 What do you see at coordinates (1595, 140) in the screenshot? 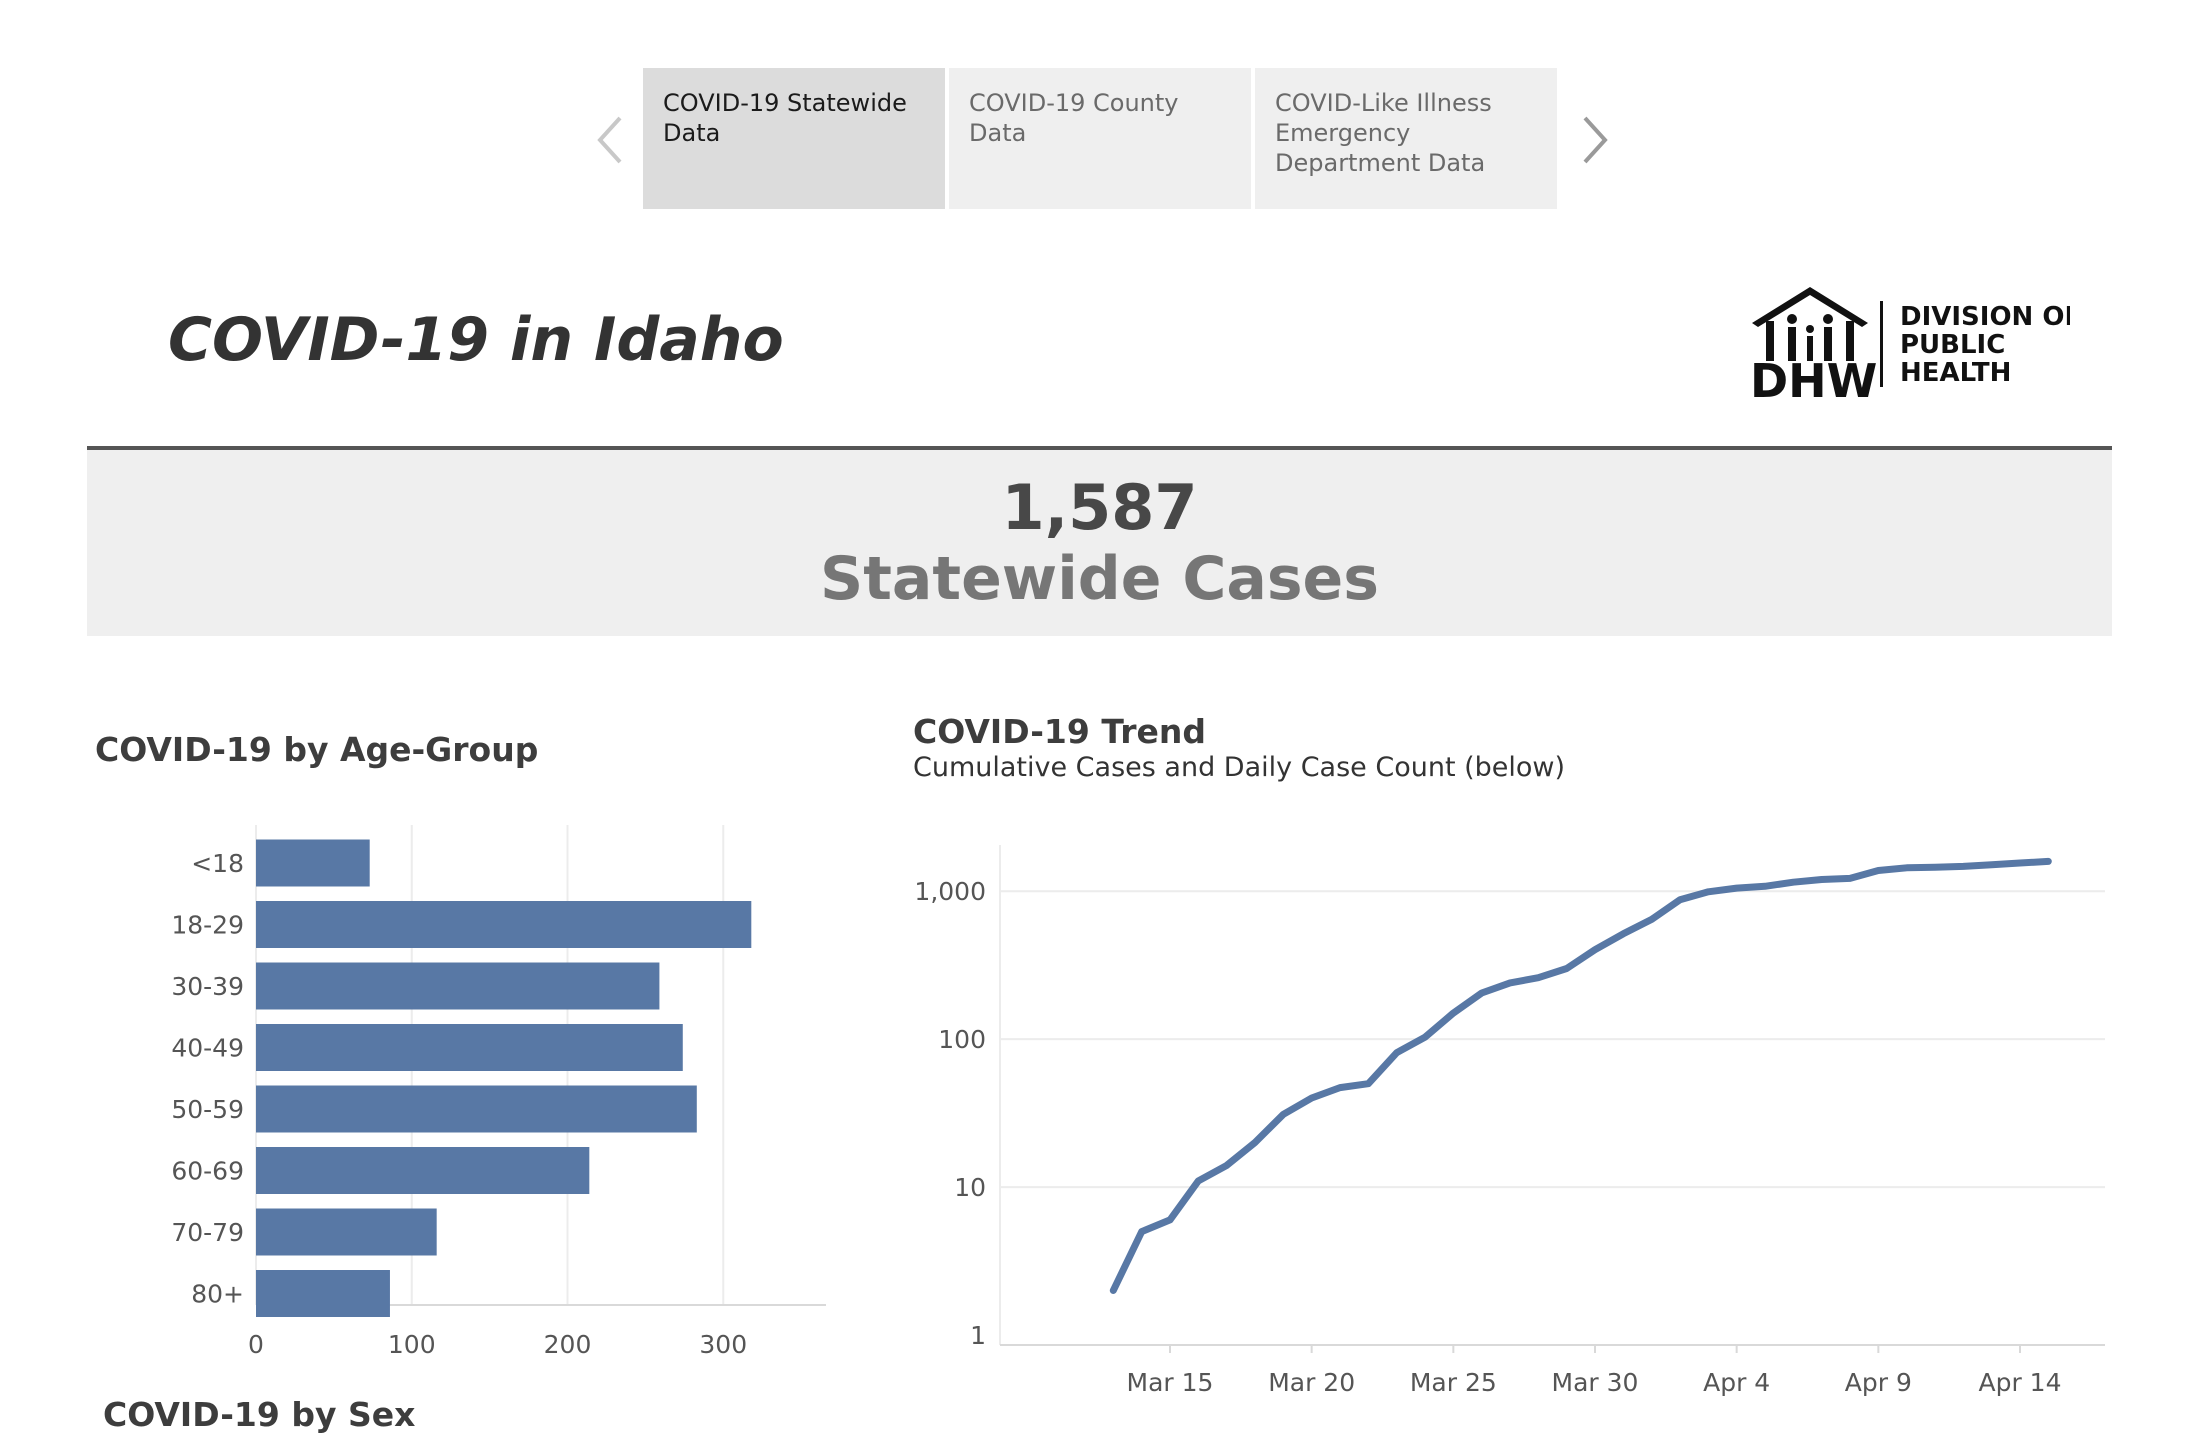
I see `chevron-right-icon` at bounding box center [1595, 140].